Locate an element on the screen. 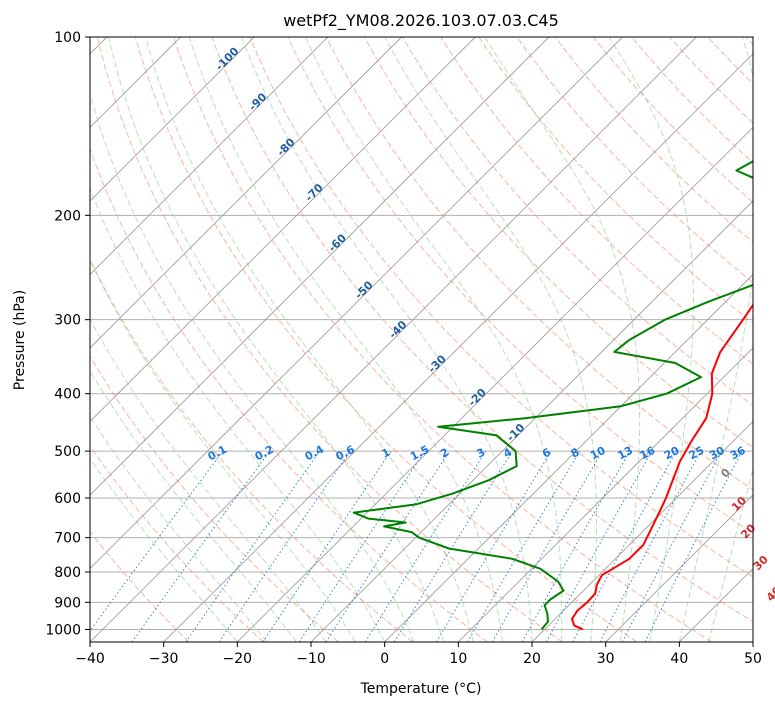  y-tick-label: 500 is located at coordinates (67, 452).